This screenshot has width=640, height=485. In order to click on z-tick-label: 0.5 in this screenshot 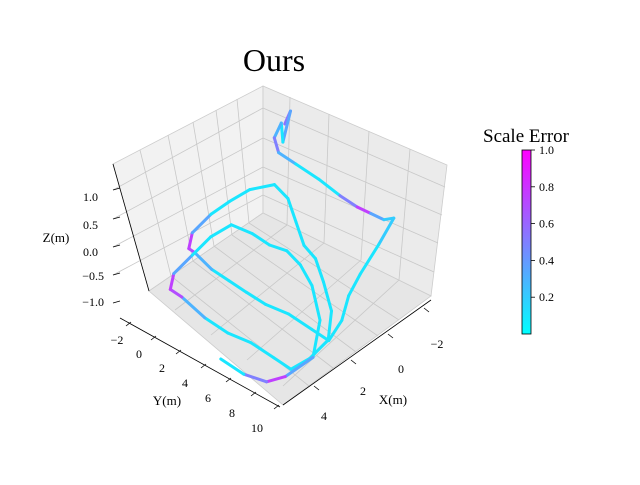, I will do `click(90, 225)`.